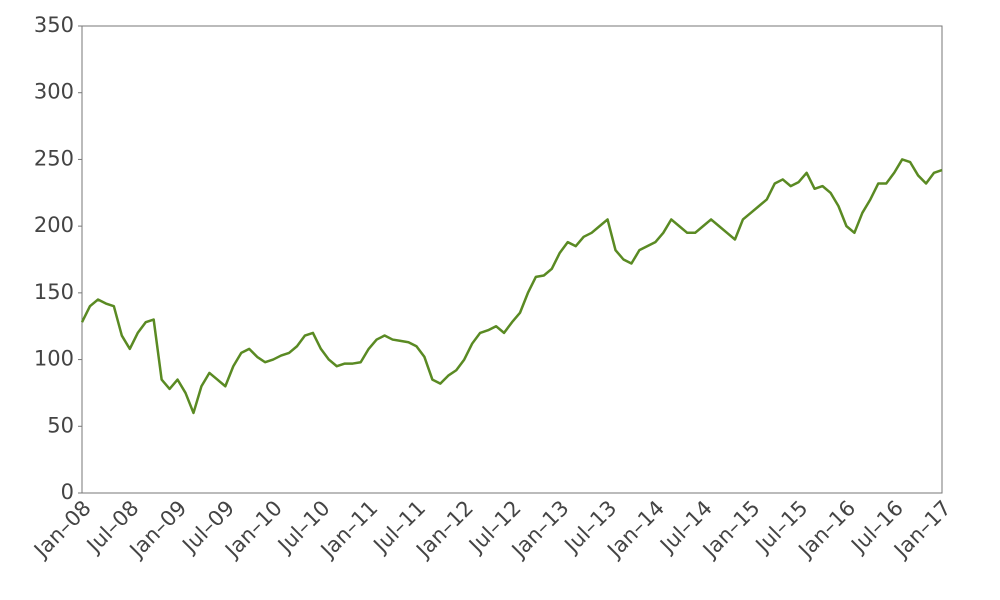 The height and width of the screenshot is (600, 1000). What do you see at coordinates (54, 292) in the screenshot?
I see `y-tick-label: 150` at bounding box center [54, 292].